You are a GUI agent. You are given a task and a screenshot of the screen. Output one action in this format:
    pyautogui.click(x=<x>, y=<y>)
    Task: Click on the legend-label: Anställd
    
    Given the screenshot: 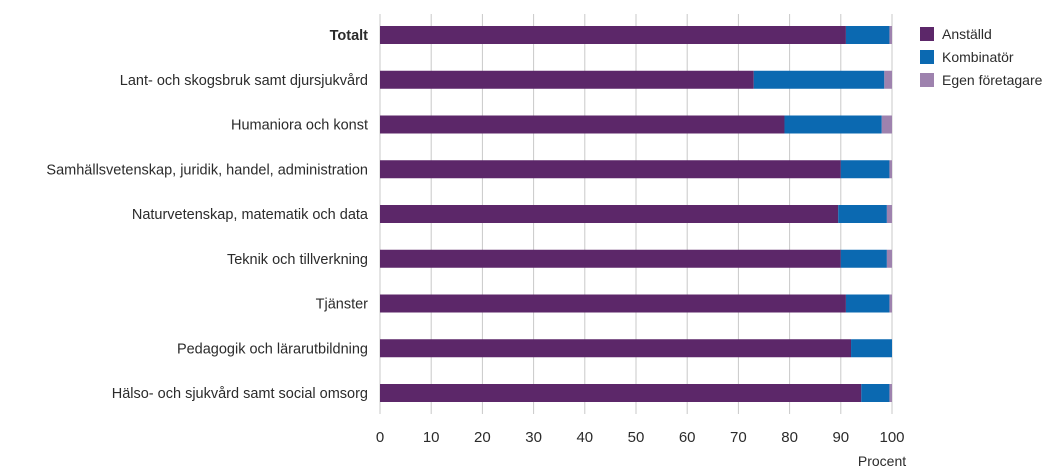 What is the action you would take?
    pyautogui.click(x=967, y=34)
    